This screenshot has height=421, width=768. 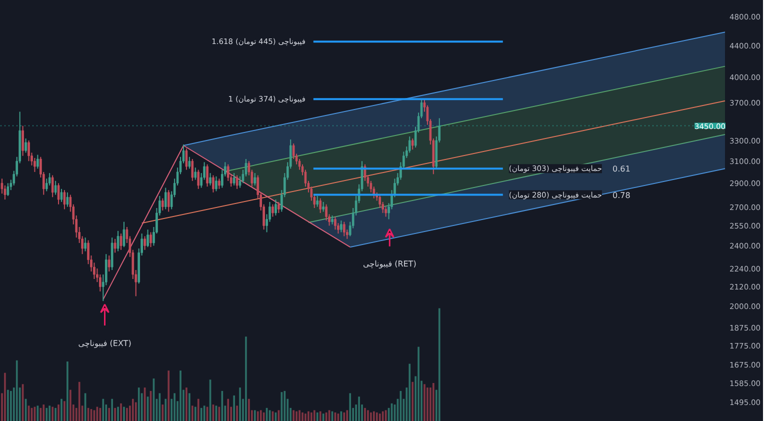 What do you see at coordinates (621, 169) in the screenshot?
I see `annotation: 0.61` at bounding box center [621, 169].